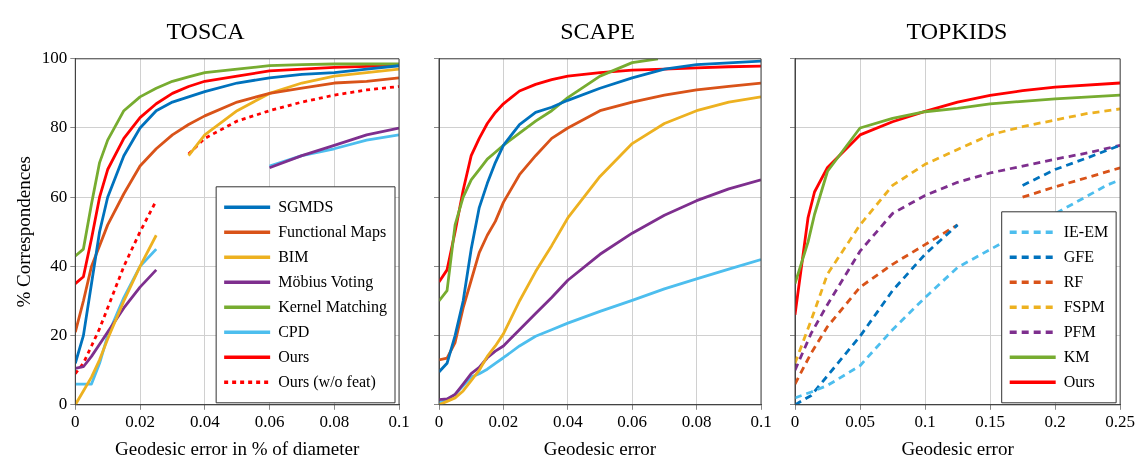 This screenshot has height=471, width=1145. Describe the element at coordinates (957, 30) in the screenshot. I see `chart-title: TOPKIDS` at that location.